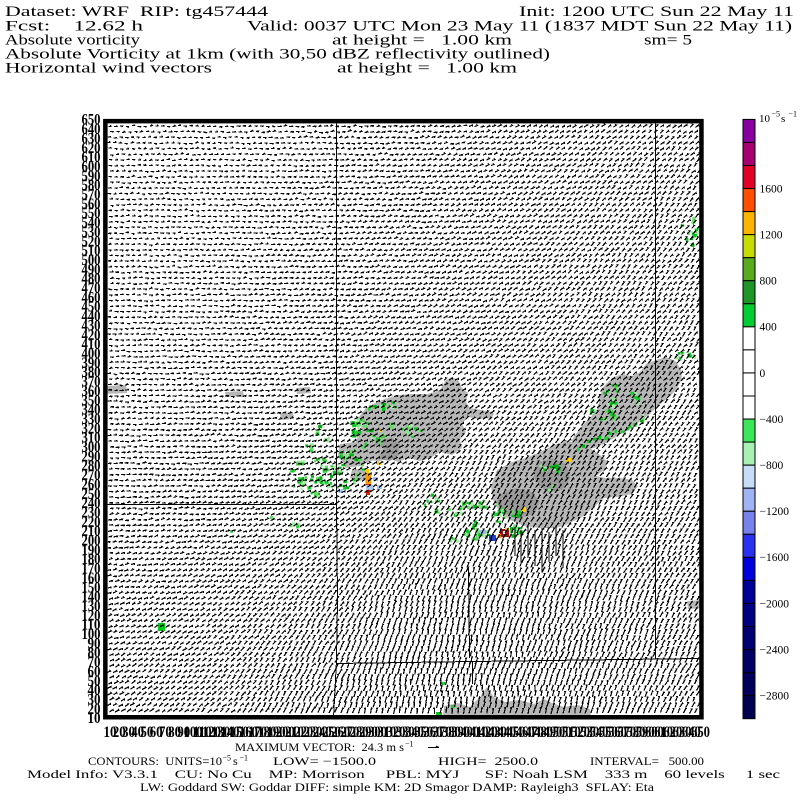  Describe the element at coordinates (94, 662) in the screenshot. I see `svg-text: 70` at that location.